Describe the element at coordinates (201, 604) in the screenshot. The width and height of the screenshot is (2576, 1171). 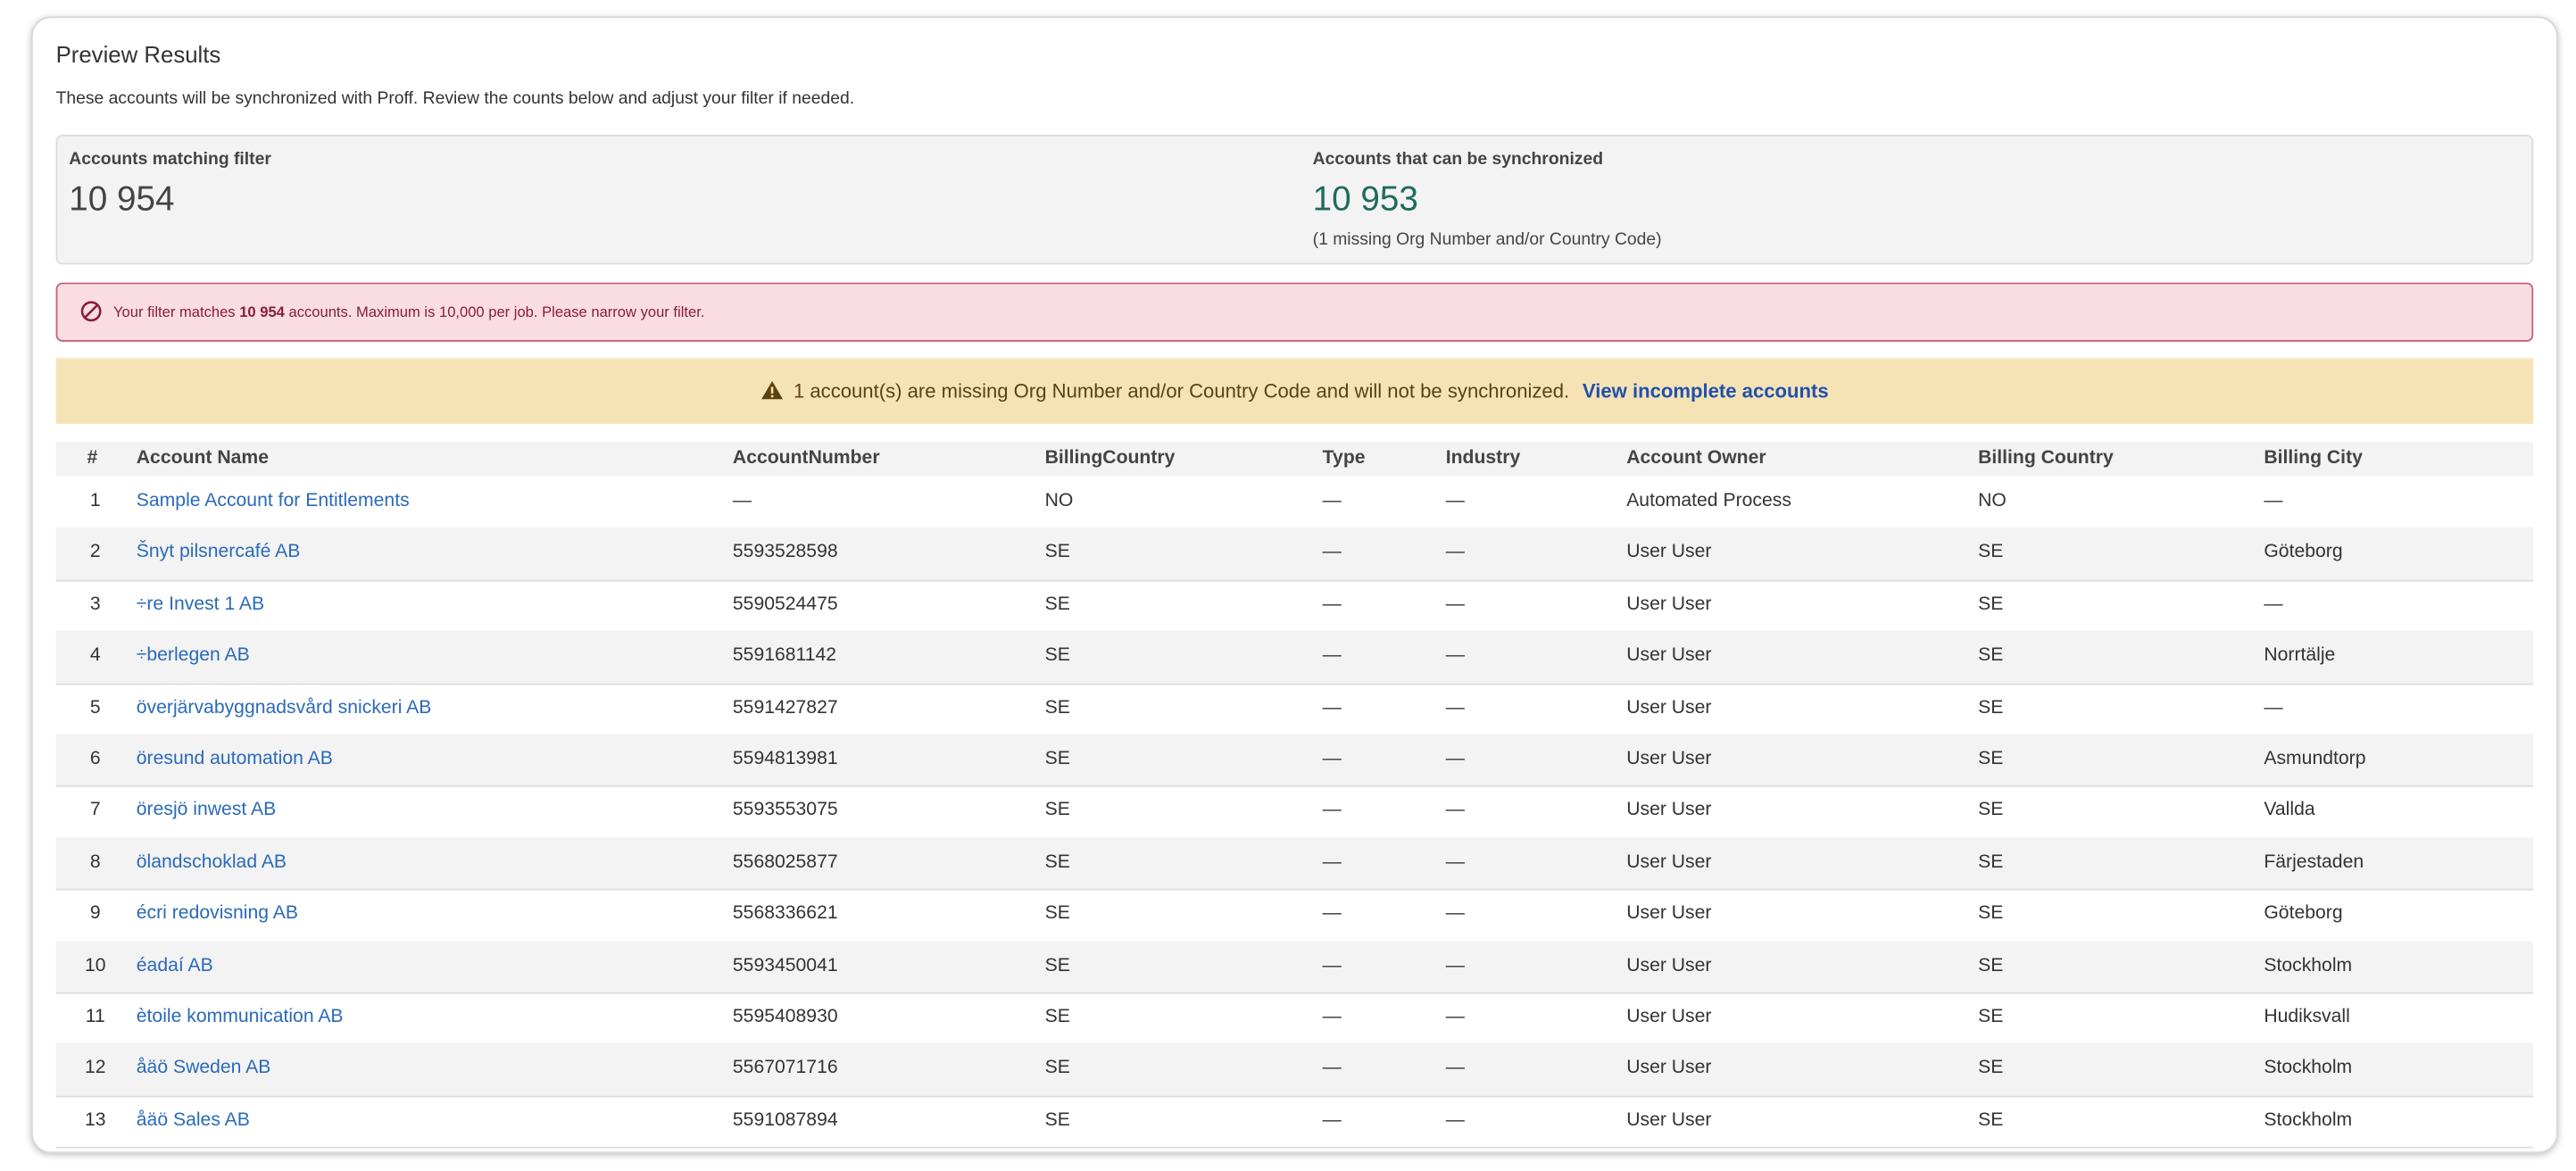
I see `account-link: ÷re Invest 1 AB` at that location.